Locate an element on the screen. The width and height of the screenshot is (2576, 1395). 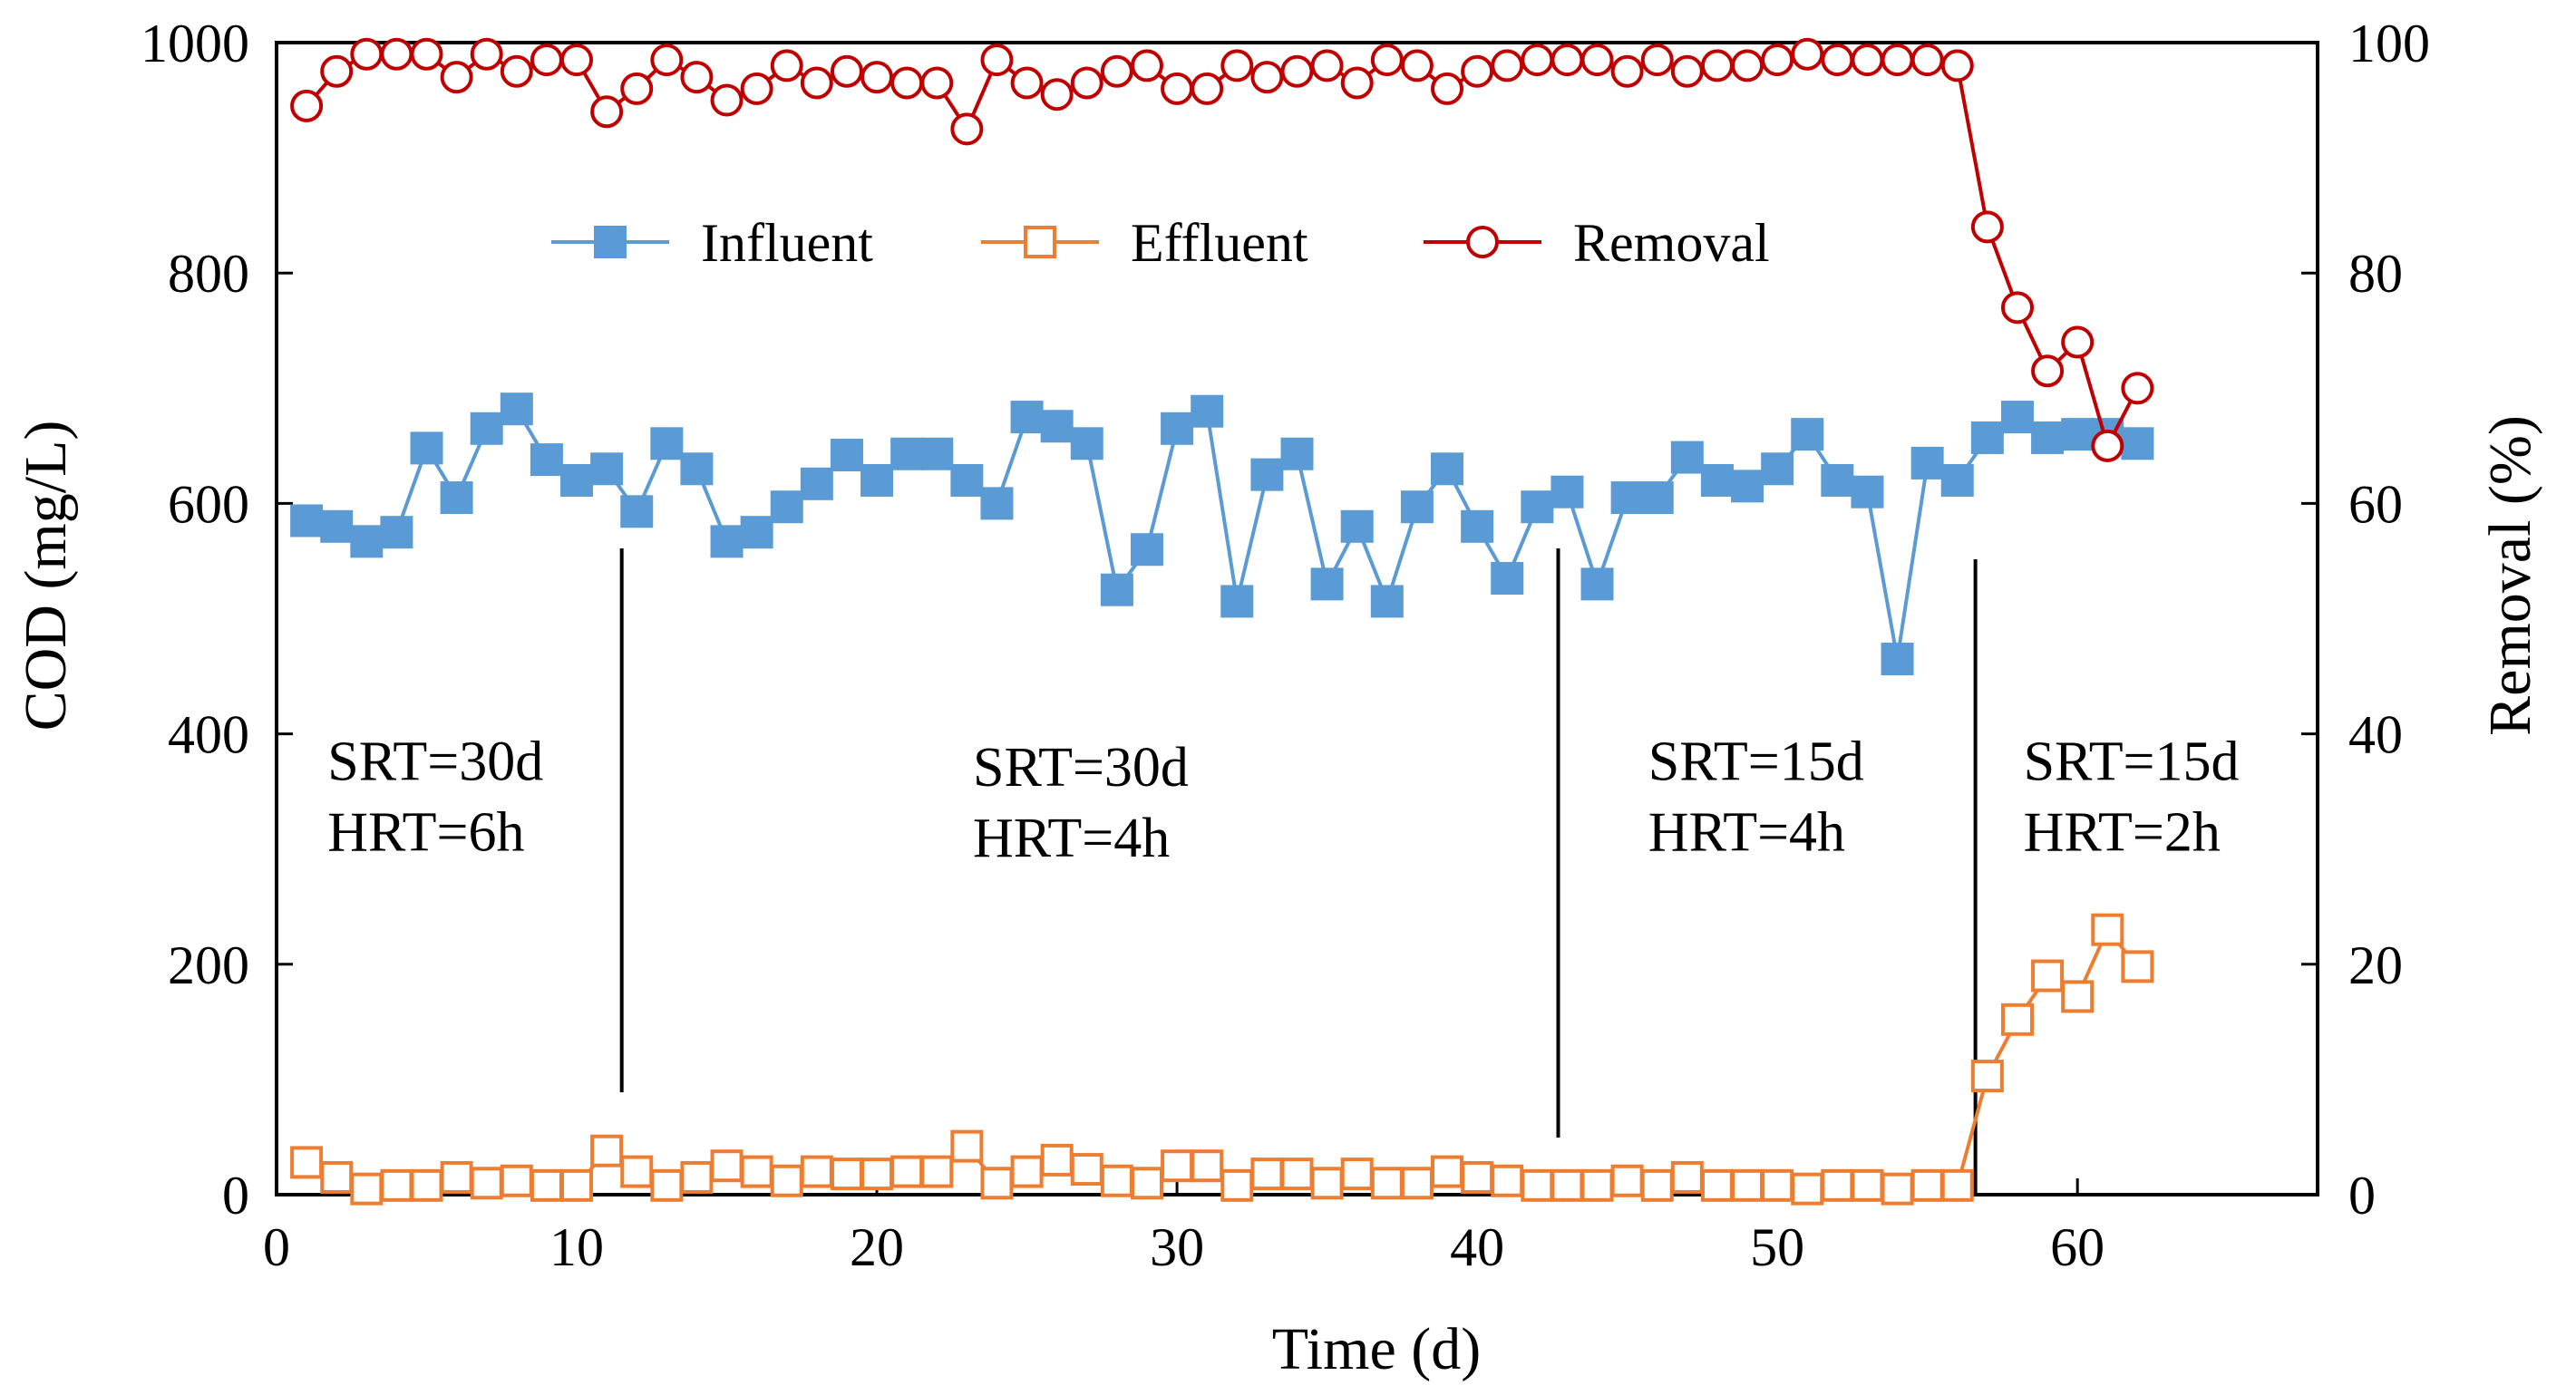
x-tick-label: 0 is located at coordinates (276, 1247).